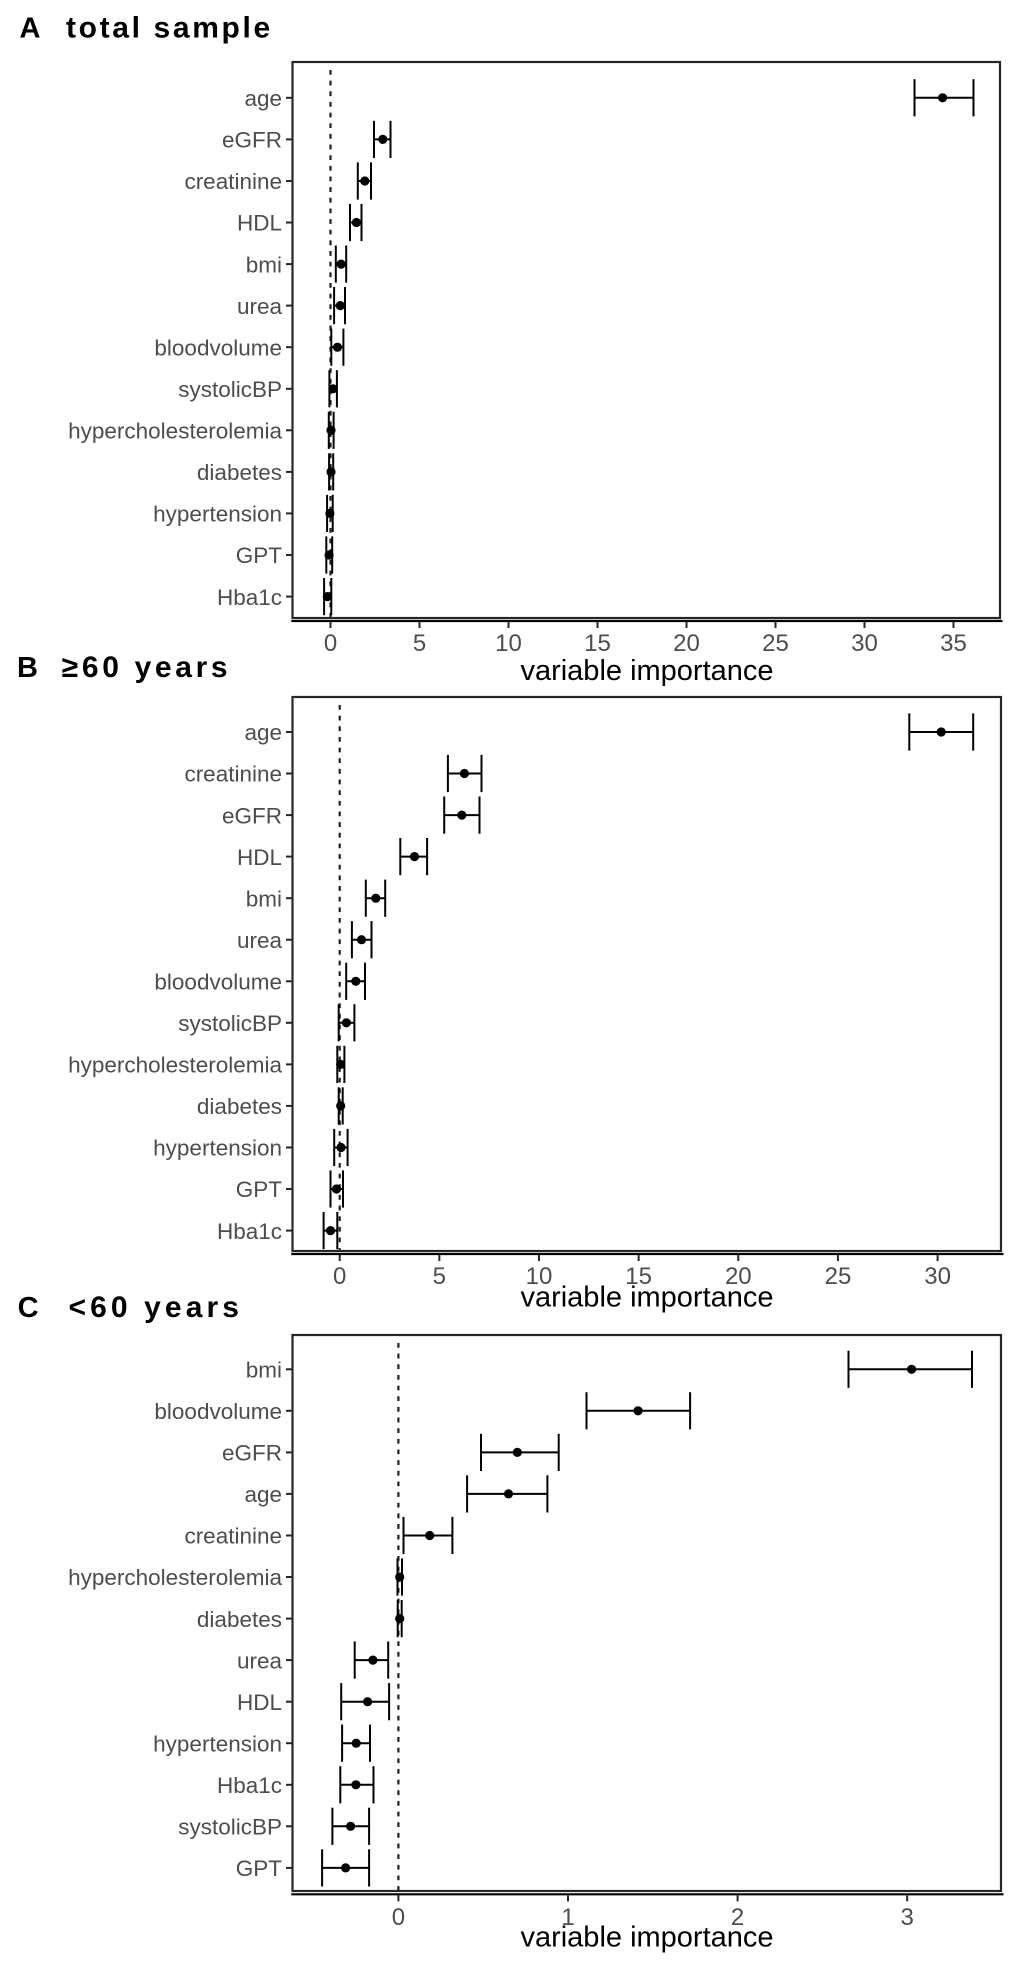 The height and width of the screenshot is (1965, 1020). What do you see at coordinates (169, 28) in the screenshot?
I see `svg-text: total sample` at bounding box center [169, 28].